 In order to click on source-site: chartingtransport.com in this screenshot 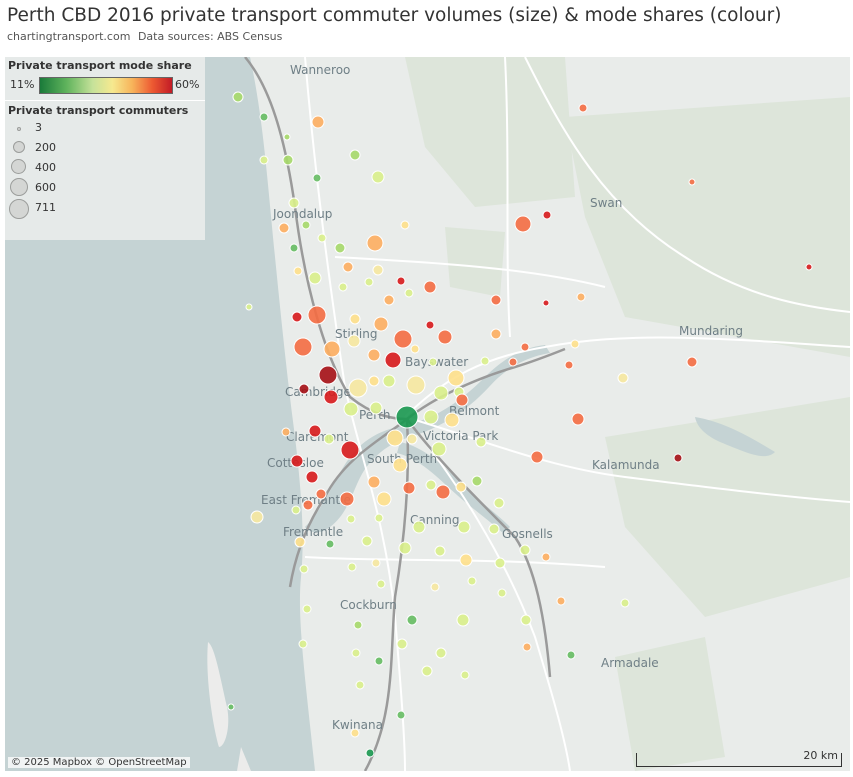, I will do `click(69, 36)`.